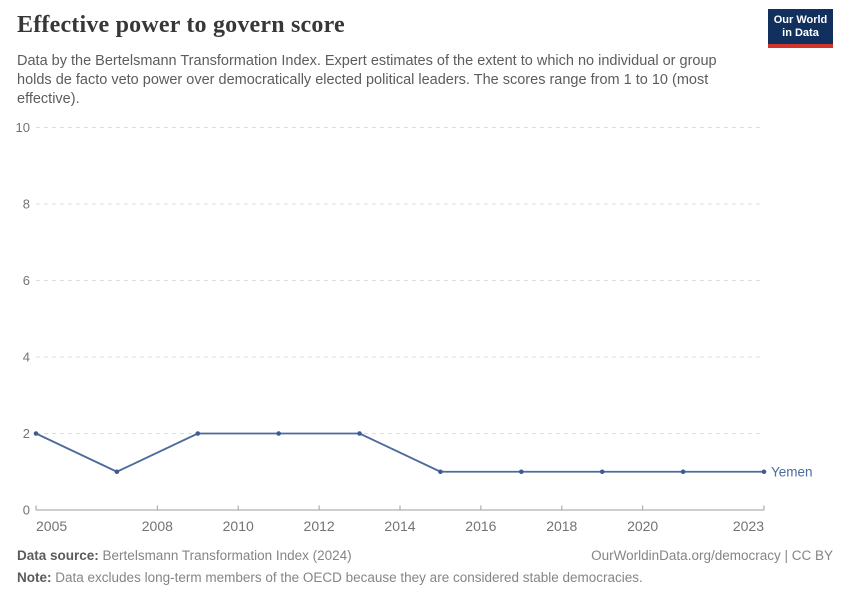 This screenshot has width=850, height=600. Describe the element at coordinates (561, 526) in the screenshot. I see `x-axis-label: 2018` at that location.